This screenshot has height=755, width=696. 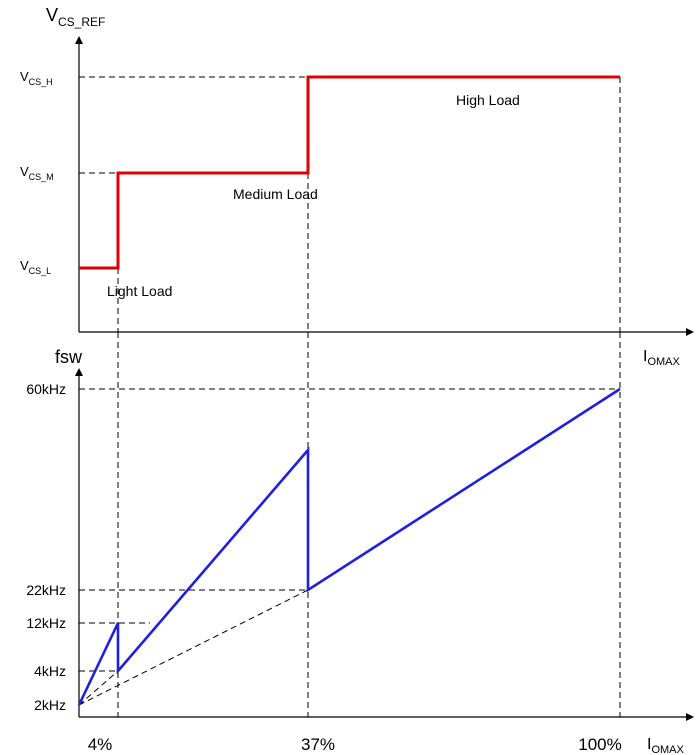 What do you see at coordinates (52, 15) in the screenshot?
I see `top-y-axis-label-main: V` at bounding box center [52, 15].